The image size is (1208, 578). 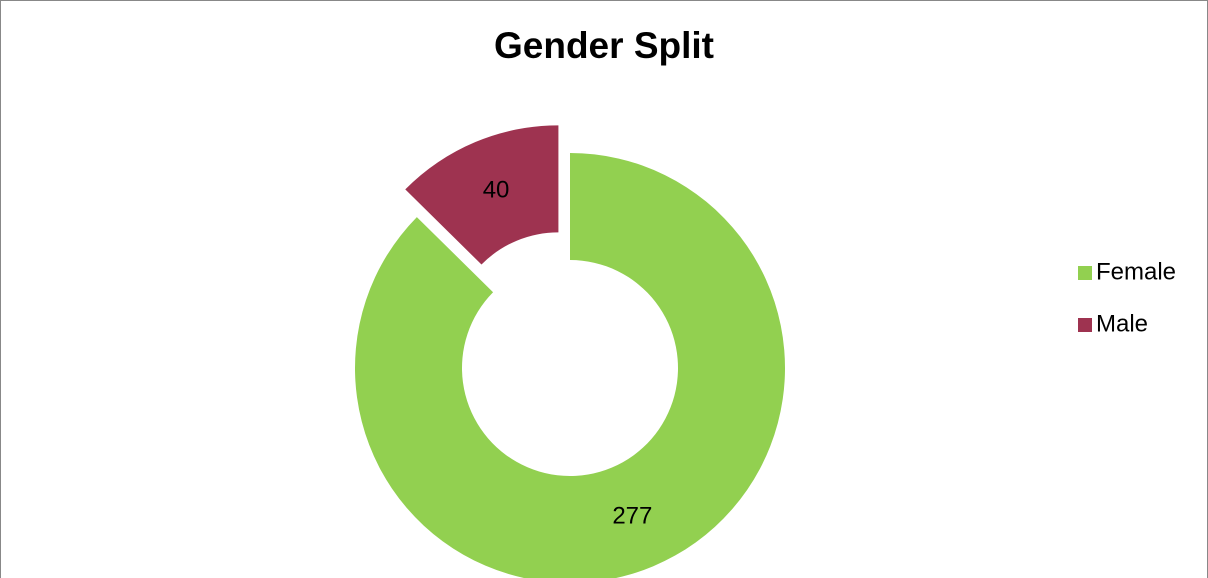 I want to click on chart-title: Gender Split, so click(x=604, y=45).